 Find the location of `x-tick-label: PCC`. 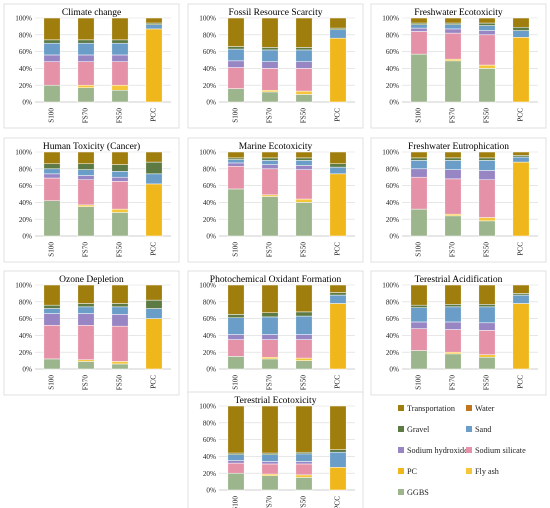

x-tick-label: PCC is located at coordinates (338, 382).